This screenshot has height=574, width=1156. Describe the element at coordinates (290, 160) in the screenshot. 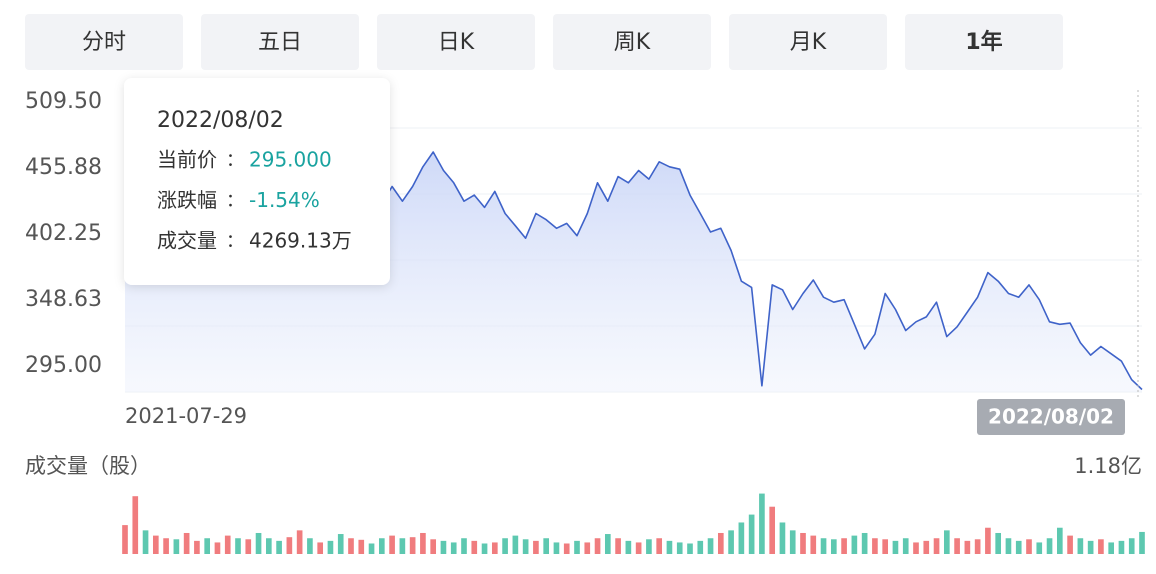

I see `tooltip-value: 295.000` at that location.